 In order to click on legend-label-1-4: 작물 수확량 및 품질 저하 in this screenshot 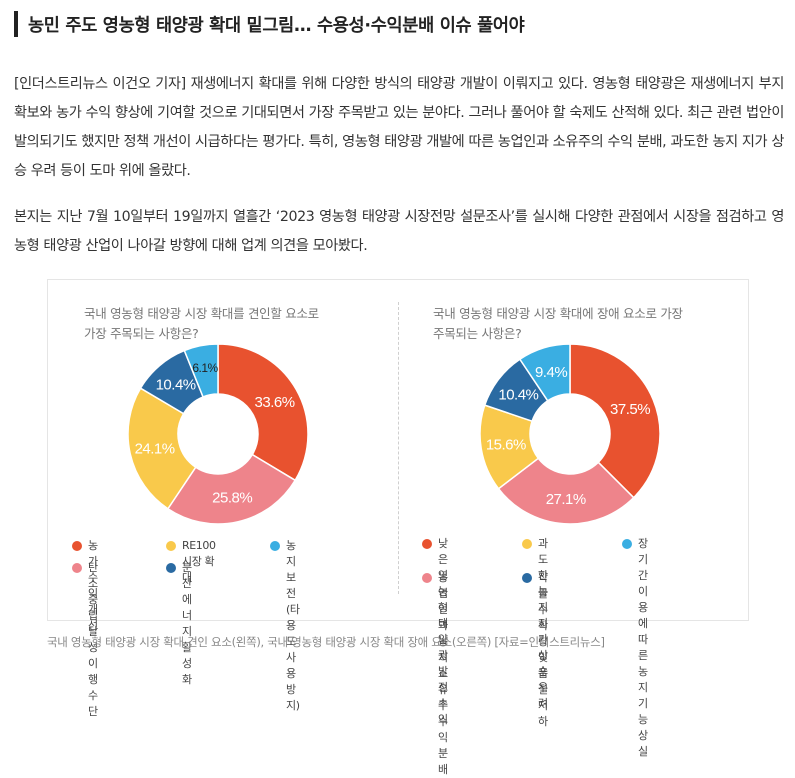, I will do `click(543, 649)`.